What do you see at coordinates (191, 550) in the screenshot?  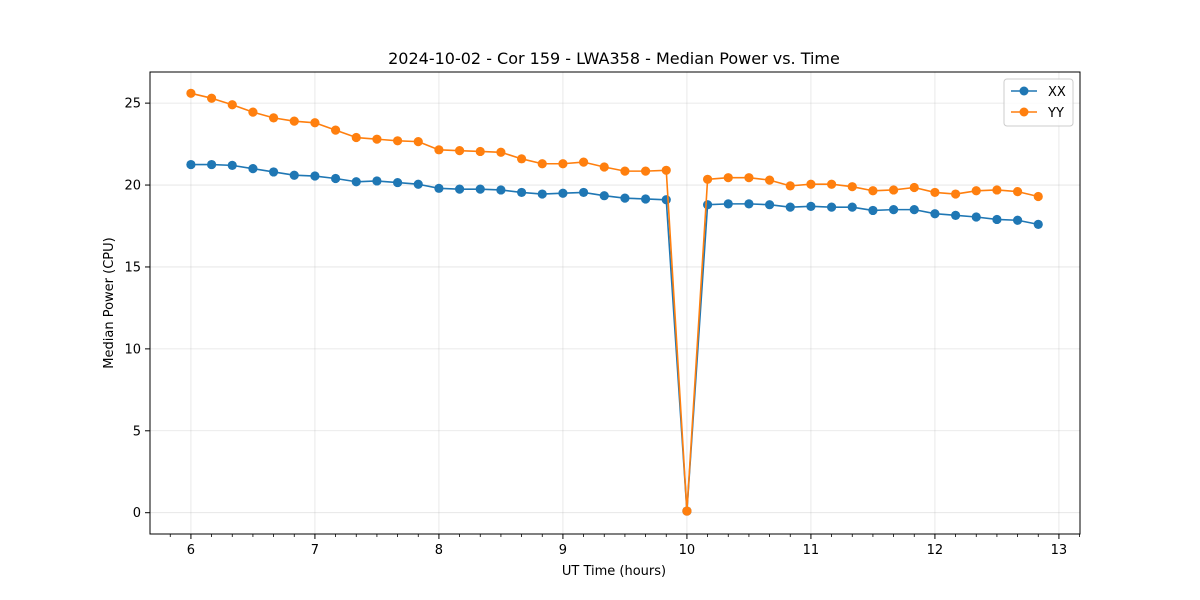 I see `x-tick-label: 6` at bounding box center [191, 550].